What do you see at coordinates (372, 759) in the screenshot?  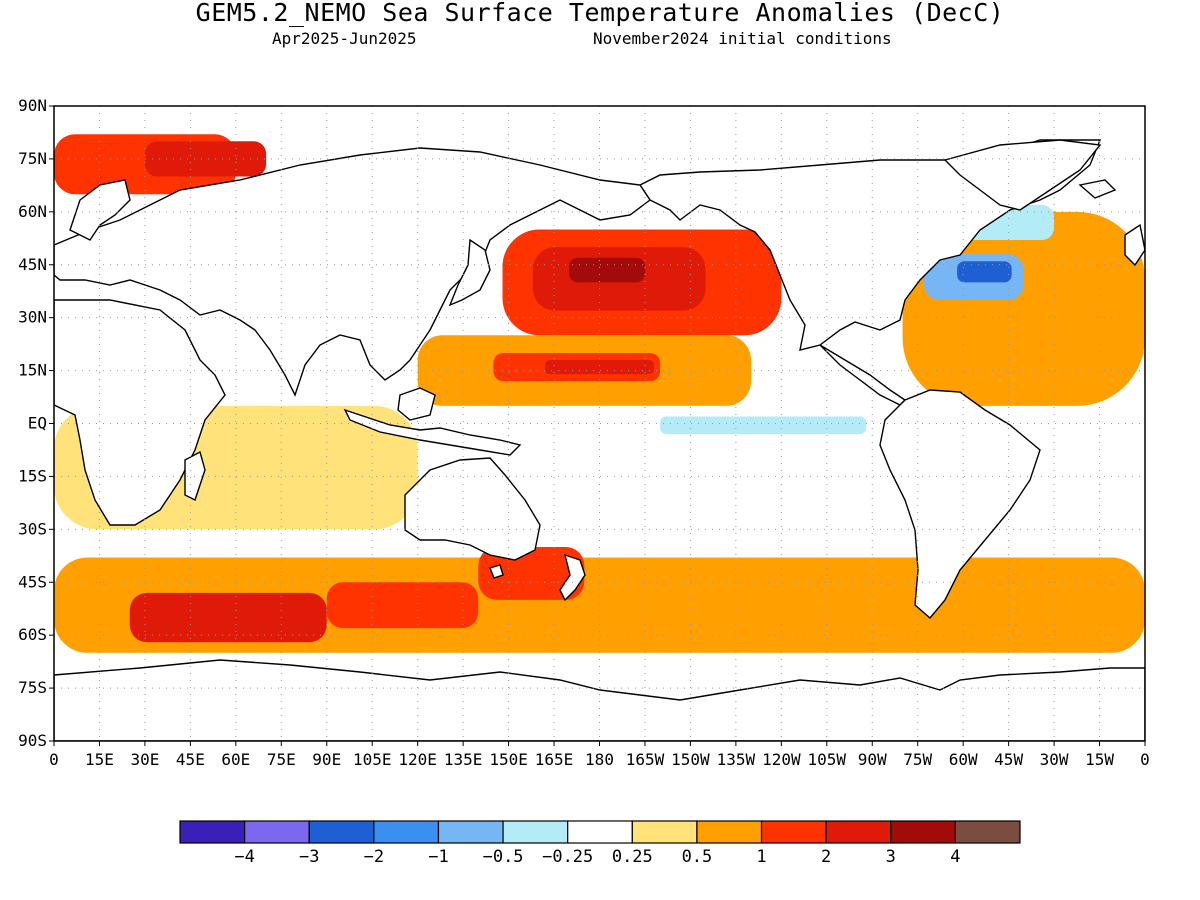 I see `lon-label: 105E` at bounding box center [372, 759].